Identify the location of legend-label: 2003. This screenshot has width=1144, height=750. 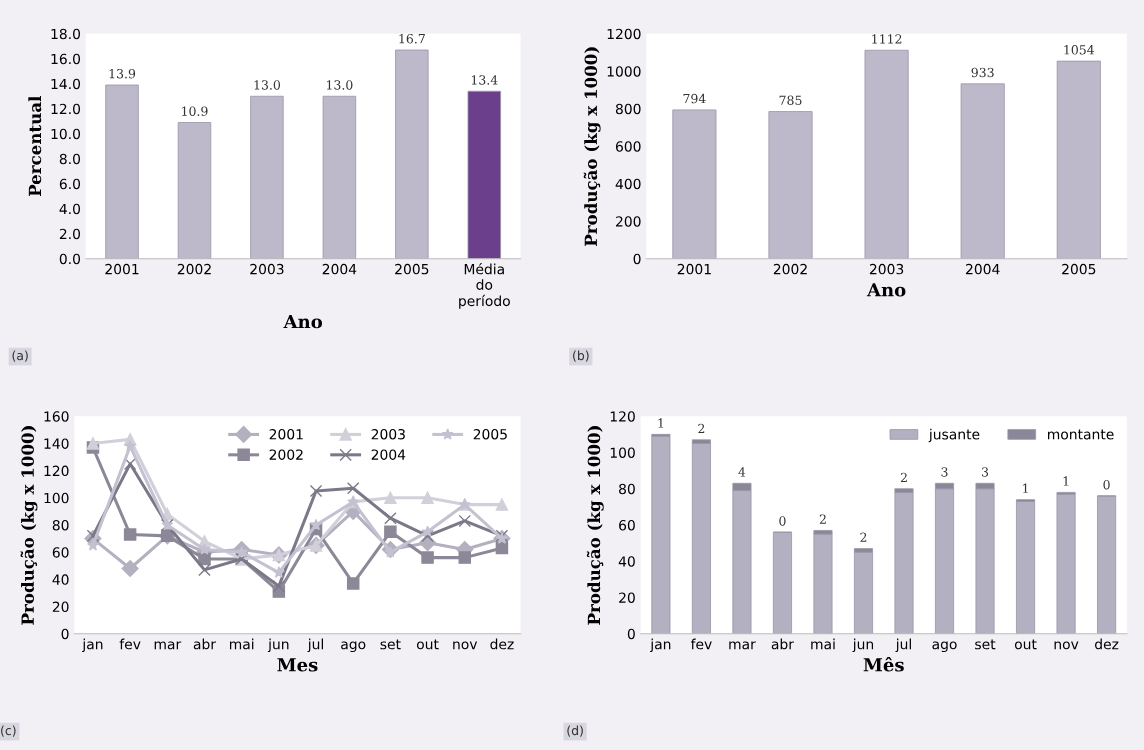
(388, 434).